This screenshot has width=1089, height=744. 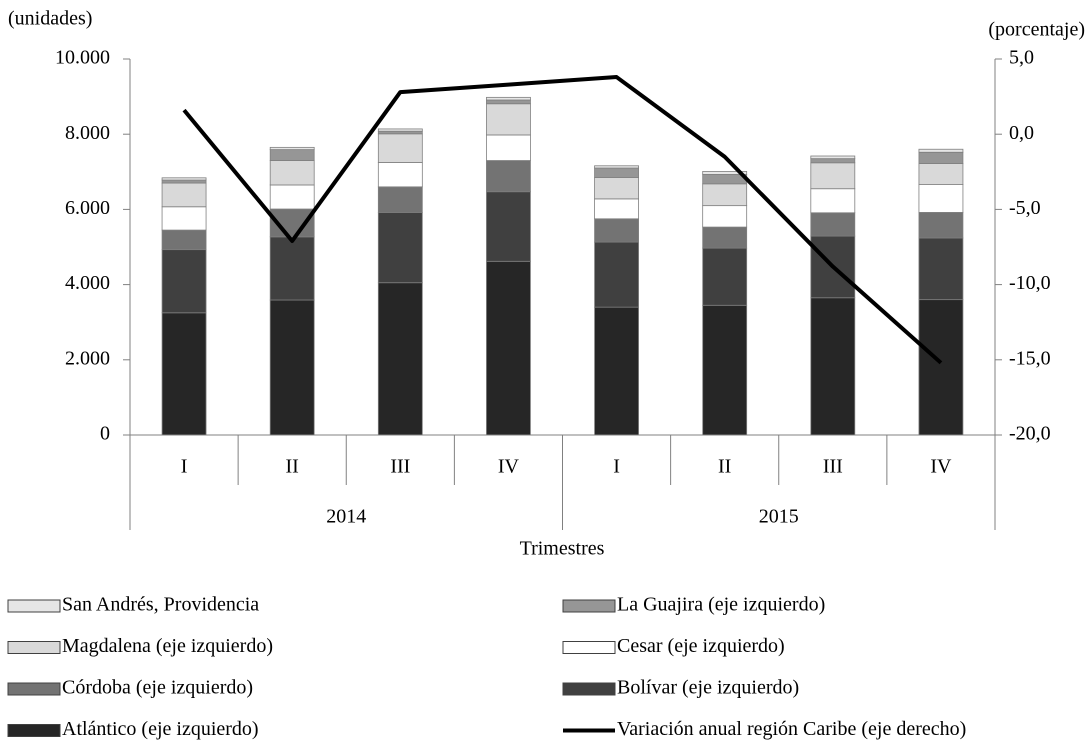 What do you see at coordinates (721, 605) in the screenshot?
I see `legend-label: La Guajira (eje izquierdo)` at bounding box center [721, 605].